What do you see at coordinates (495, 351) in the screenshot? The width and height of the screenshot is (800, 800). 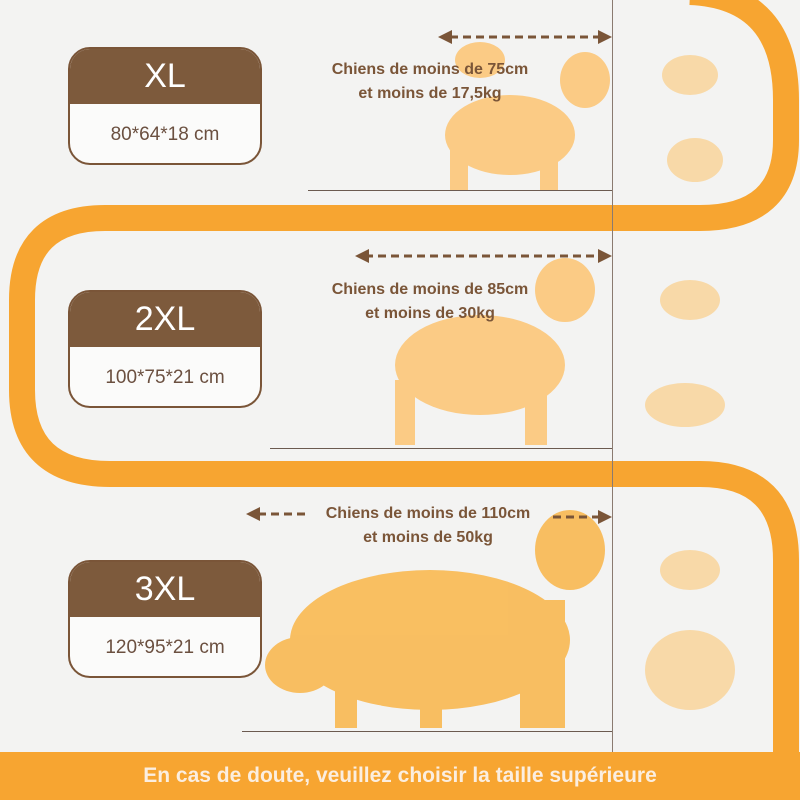 I see `dog-2xl-icon` at bounding box center [495, 351].